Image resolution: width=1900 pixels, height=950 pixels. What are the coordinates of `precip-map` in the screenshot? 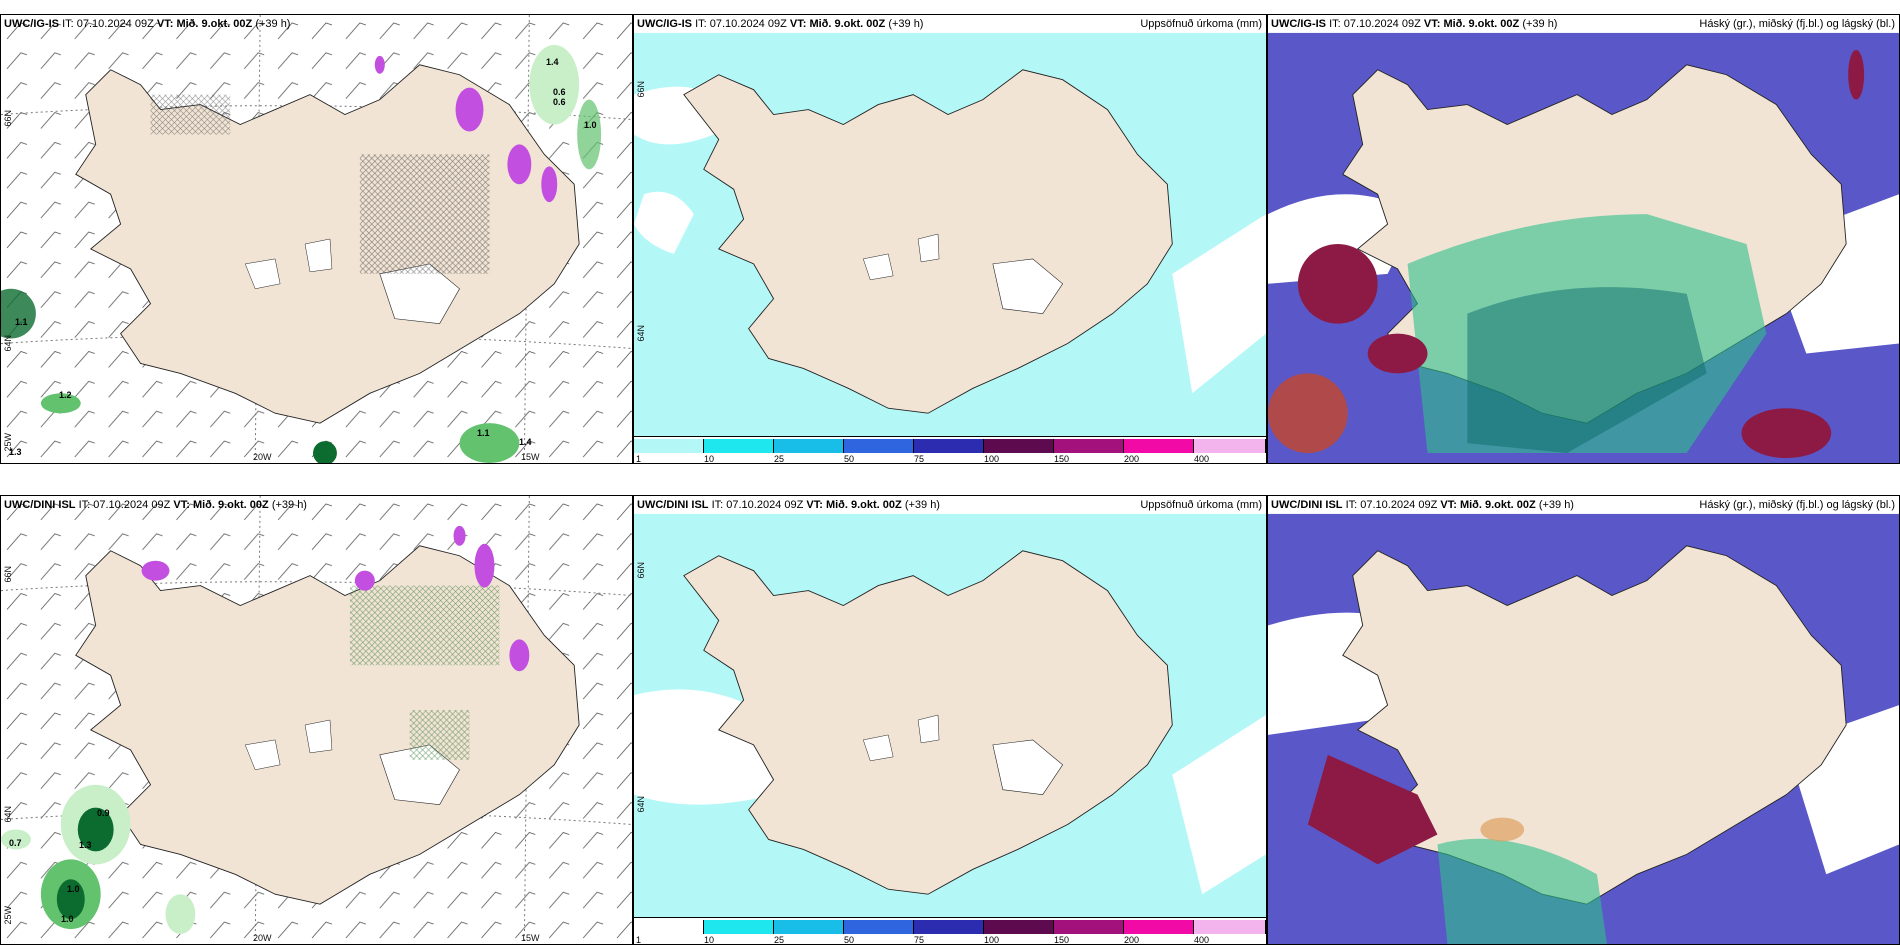 It's located at (950, 716).